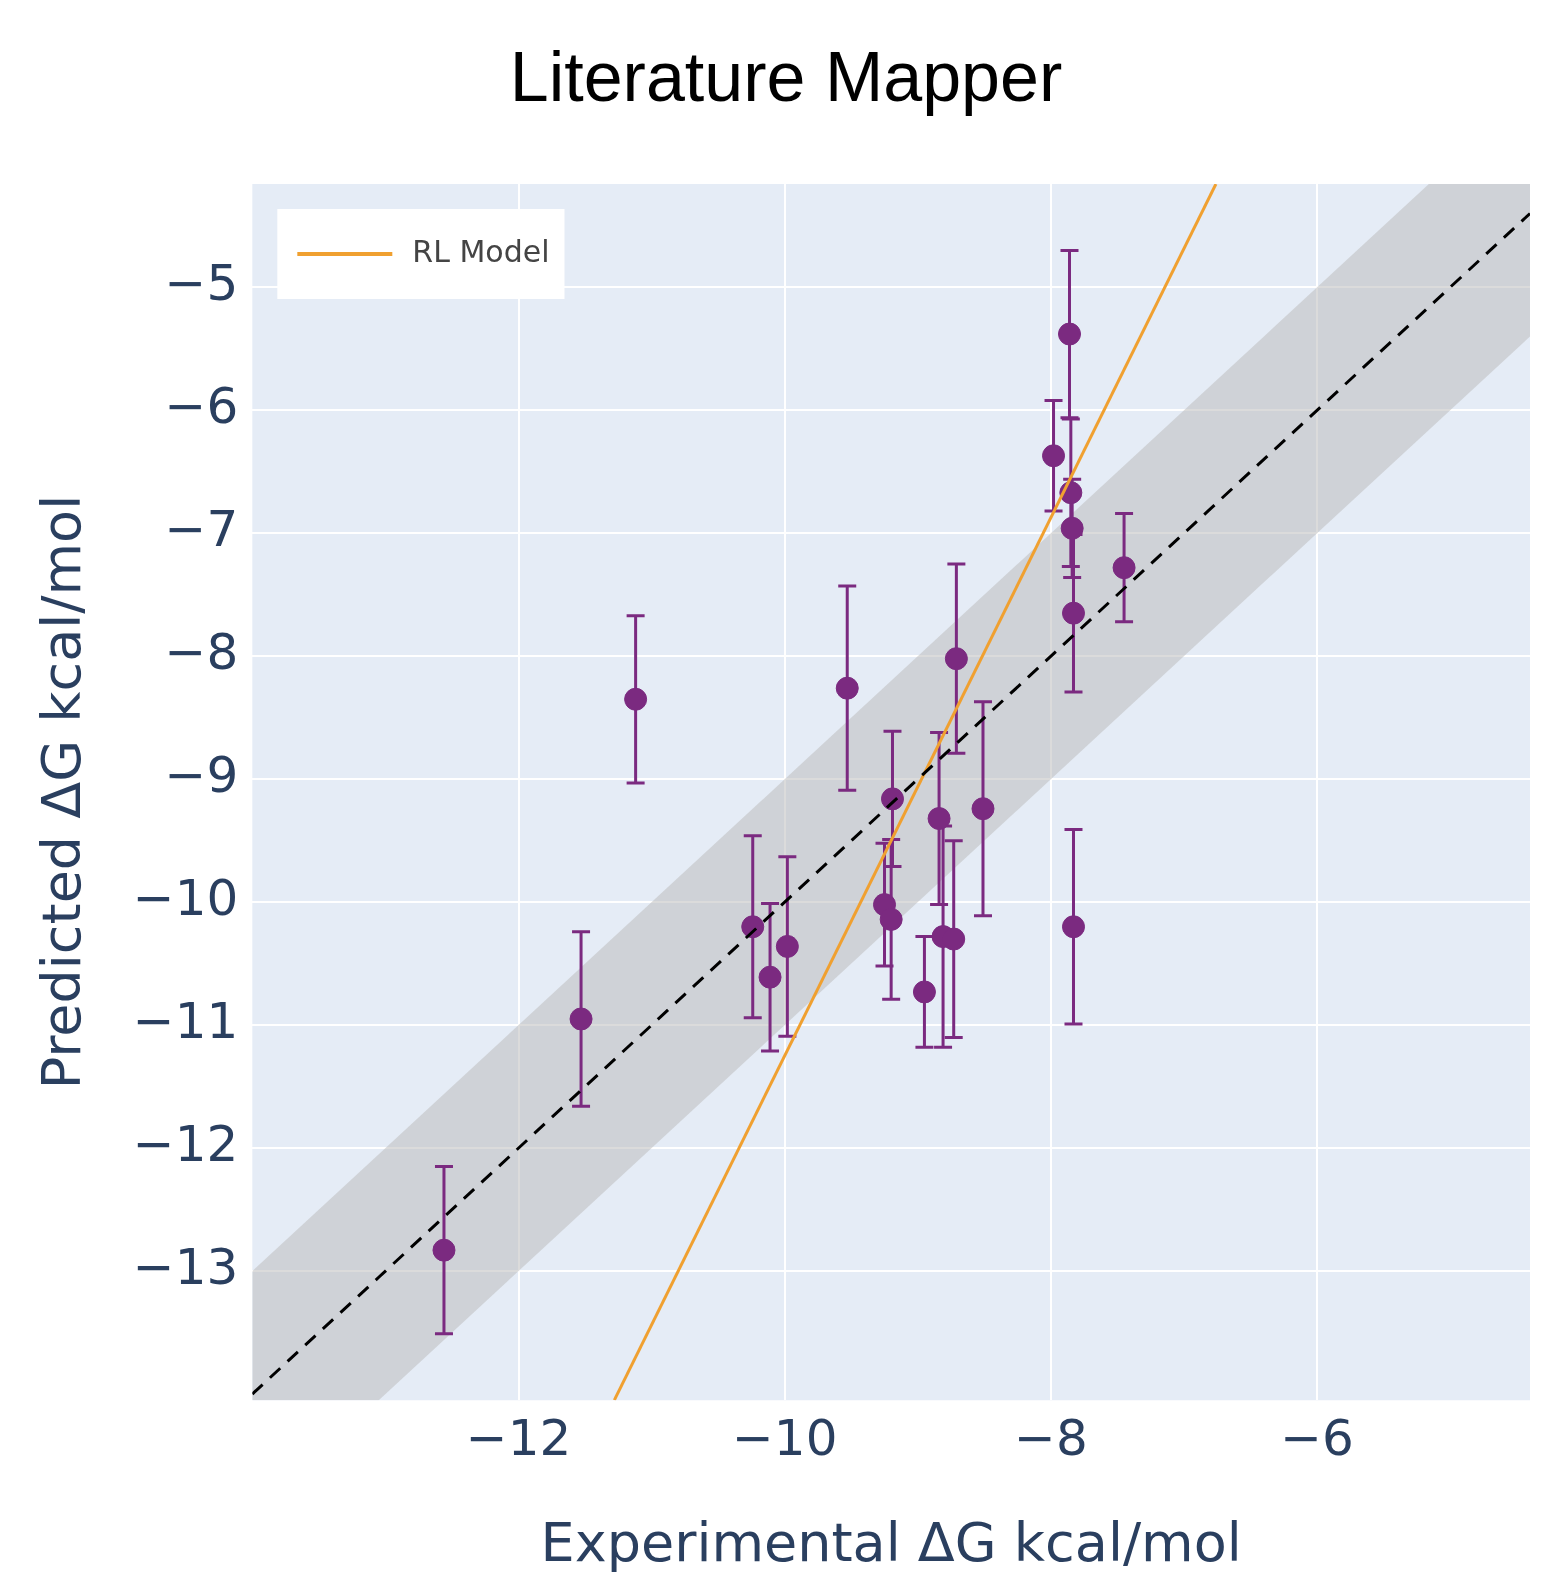  Describe the element at coordinates (201, 529) in the screenshot. I see `y-tick-label: −7` at that location.